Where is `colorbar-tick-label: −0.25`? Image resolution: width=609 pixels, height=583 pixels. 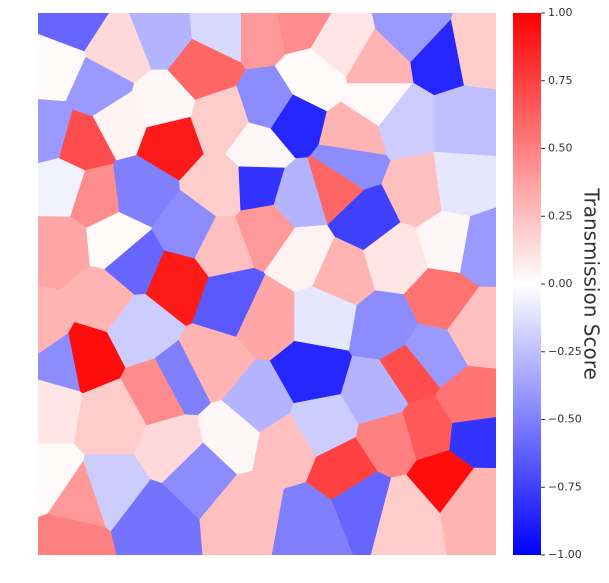 colorbar-tick-label: −0.25 is located at coordinates (565, 351).